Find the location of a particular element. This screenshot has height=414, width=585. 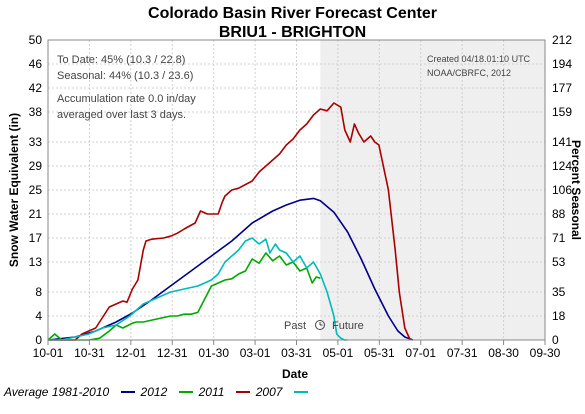

x-axis-label: Date is located at coordinates (295, 374).